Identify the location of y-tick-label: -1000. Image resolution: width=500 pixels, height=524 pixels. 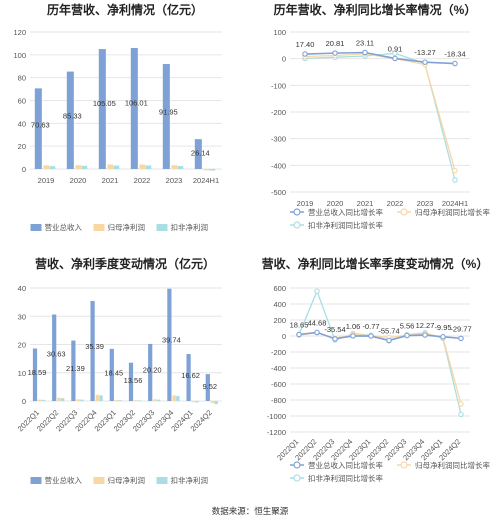
(276, 416).